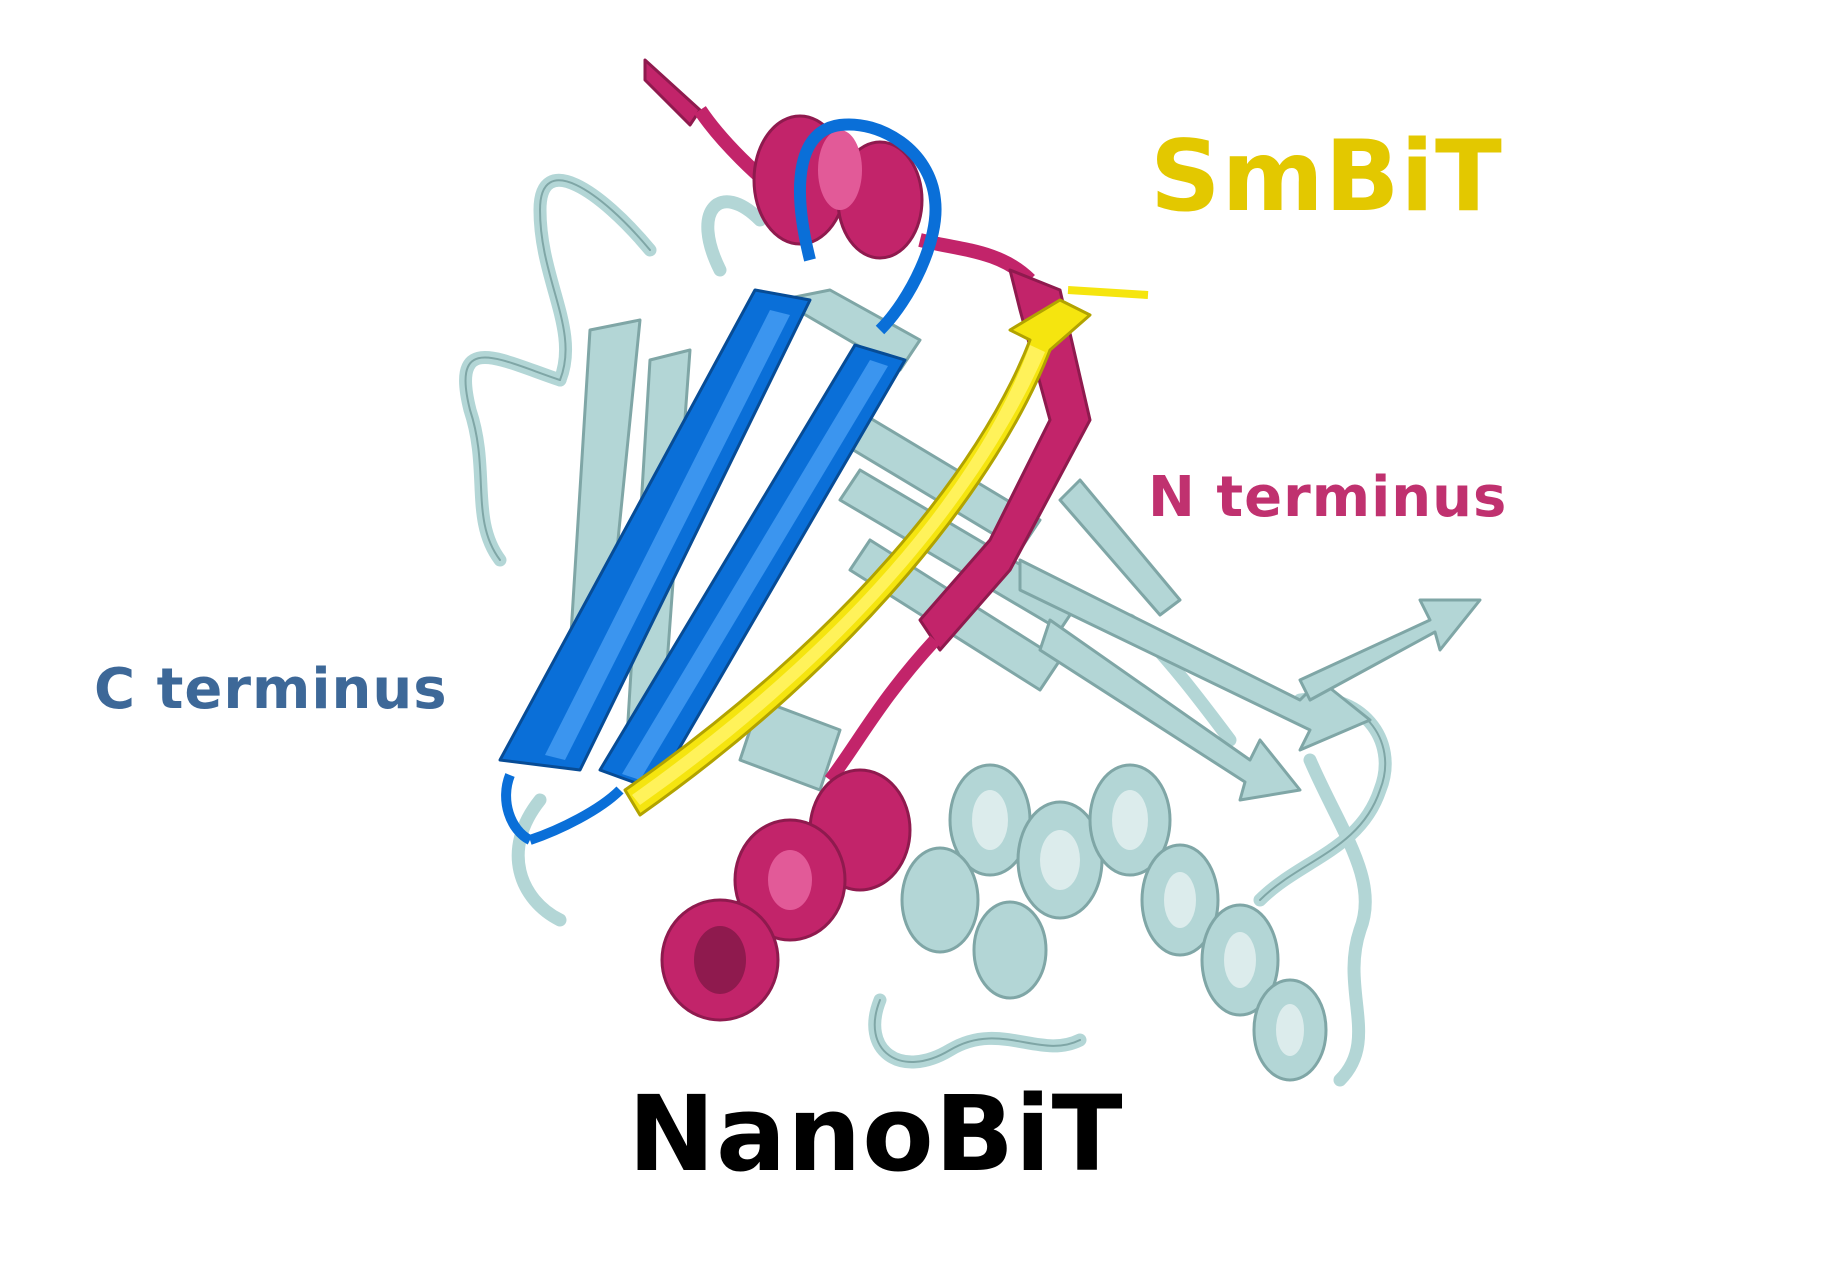  Describe the element at coordinates (1328, 497) in the screenshot. I see `n-terminus-label: N terminus` at that location.